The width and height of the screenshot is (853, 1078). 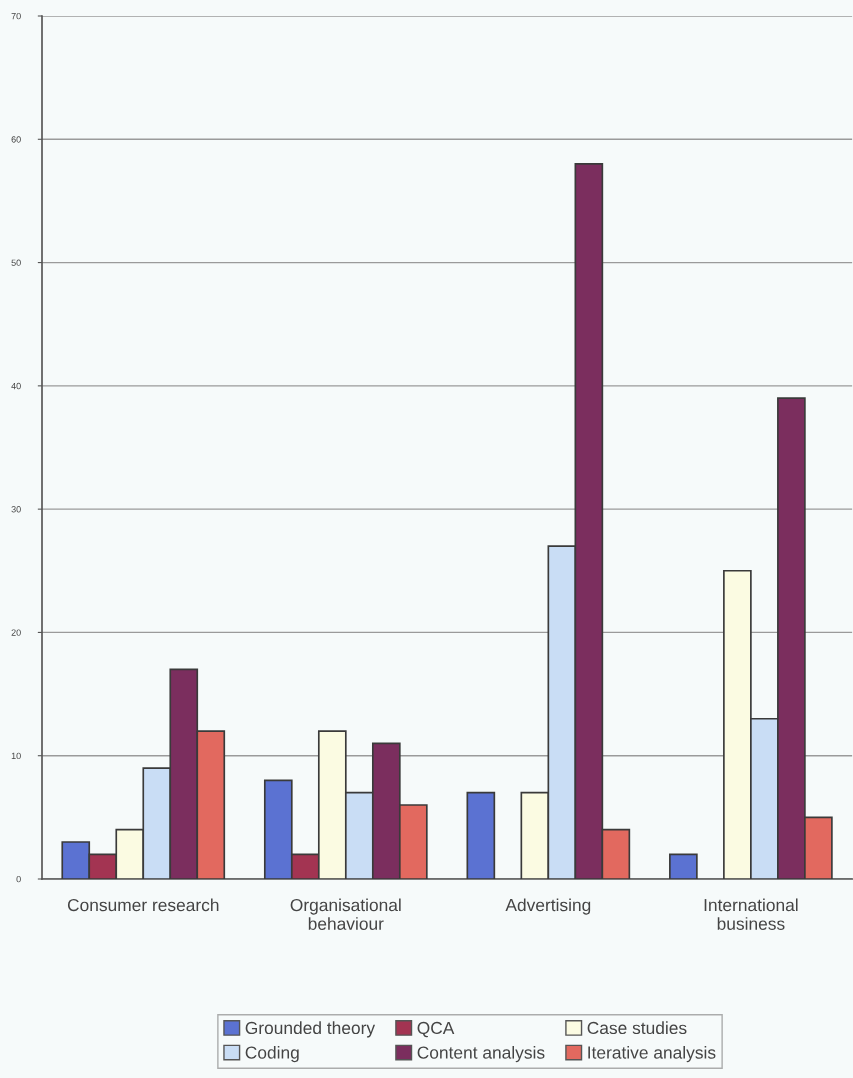 What do you see at coordinates (16, 16) in the screenshot?
I see `y-tick-label: 70` at bounding box center [16, 16].